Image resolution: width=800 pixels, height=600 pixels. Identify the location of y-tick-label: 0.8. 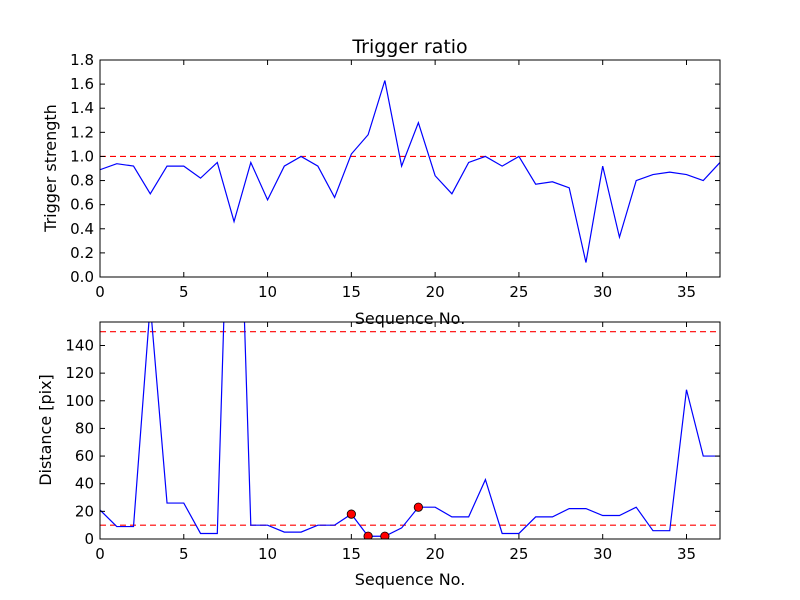
(82, 181).